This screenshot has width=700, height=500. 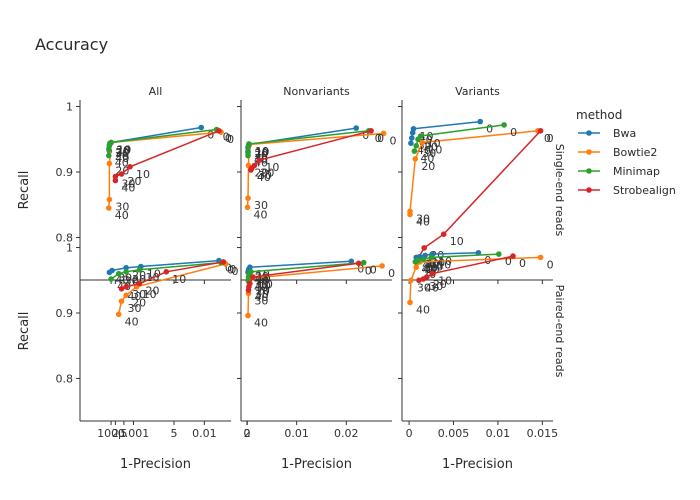 What do you see at coordinates (69, 248) in the screenshot?
I see `y-tick-label: 1` at bounding box center [69, 248].